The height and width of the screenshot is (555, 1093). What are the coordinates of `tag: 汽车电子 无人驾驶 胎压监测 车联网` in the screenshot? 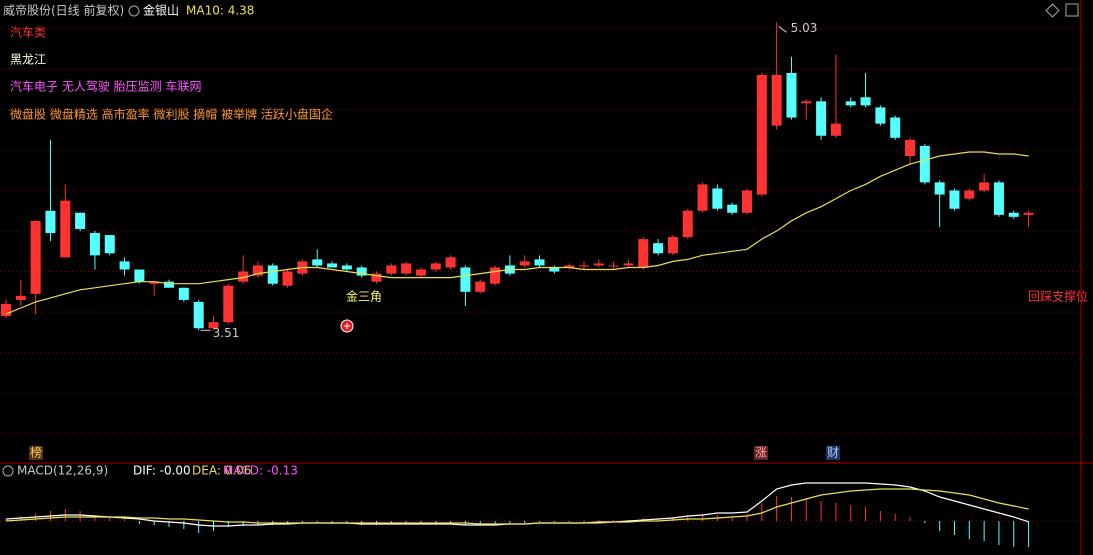 It's located at (105, 86).